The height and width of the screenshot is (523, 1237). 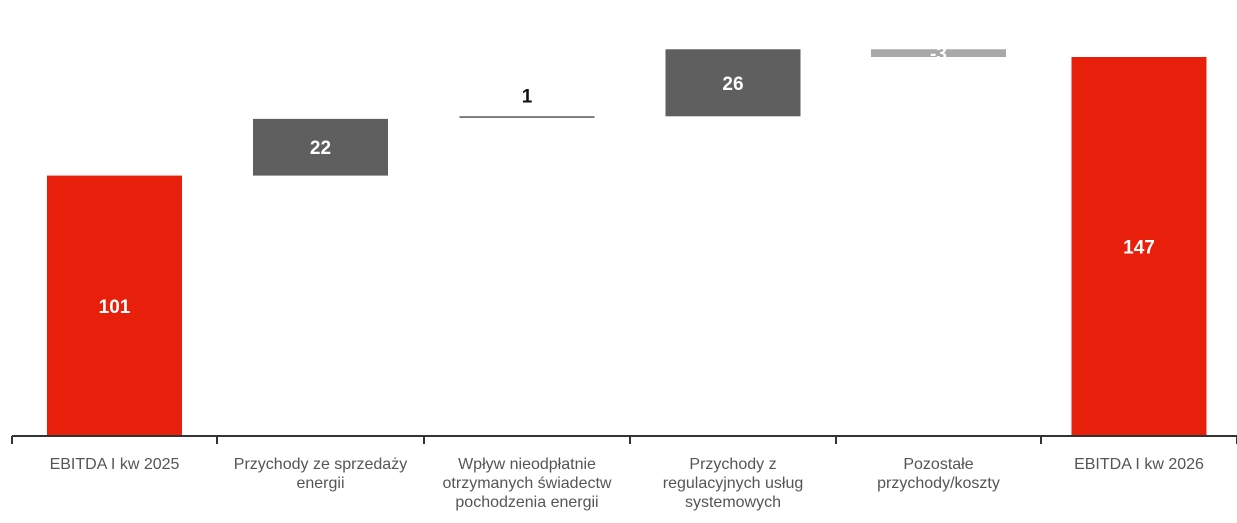 What do you see at coordinates (938, 474) in the screenshot?
I see `category-label-5: Pozostałe przychody/koszty` at bounding box center [938, 474].